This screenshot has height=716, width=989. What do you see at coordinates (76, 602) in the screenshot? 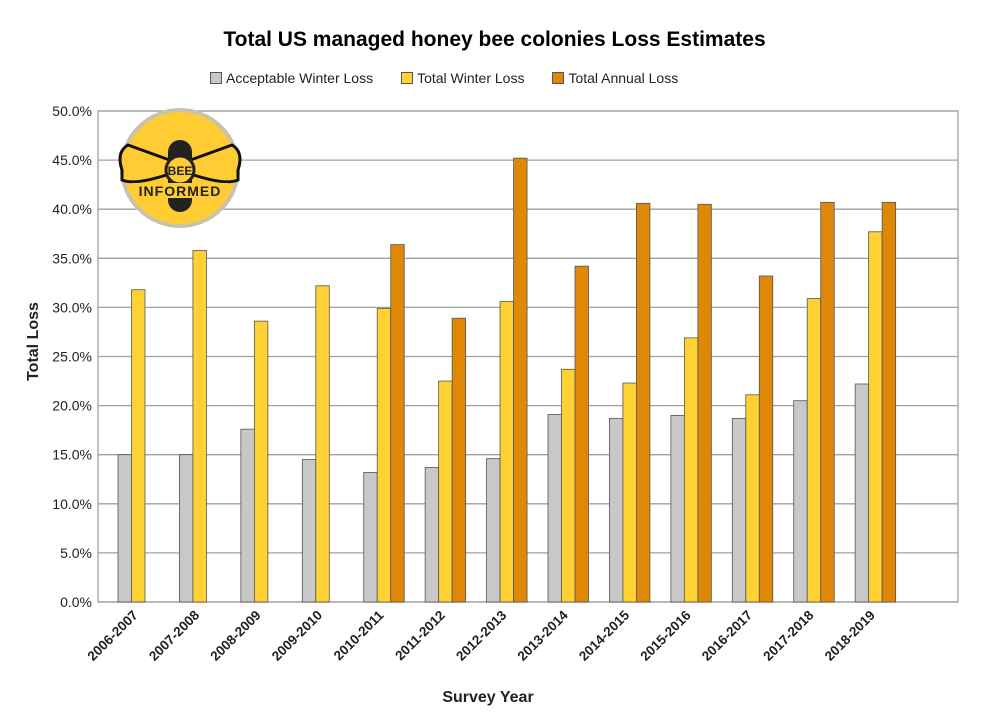
I see `y-tick-label: 0.0%` at bounding box center [76, 602].